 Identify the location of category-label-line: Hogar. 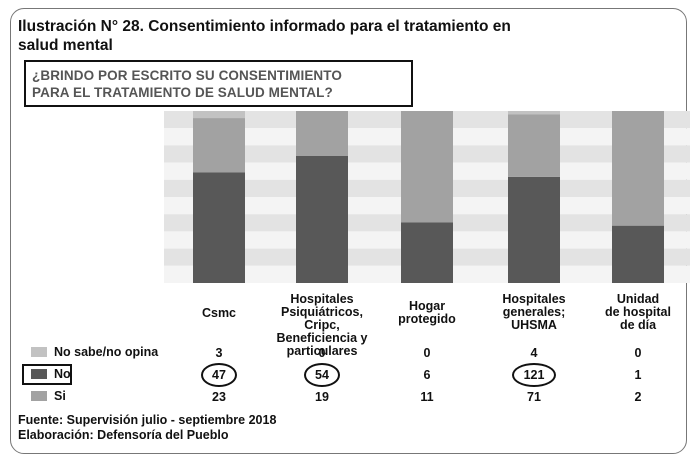
(427, 306).